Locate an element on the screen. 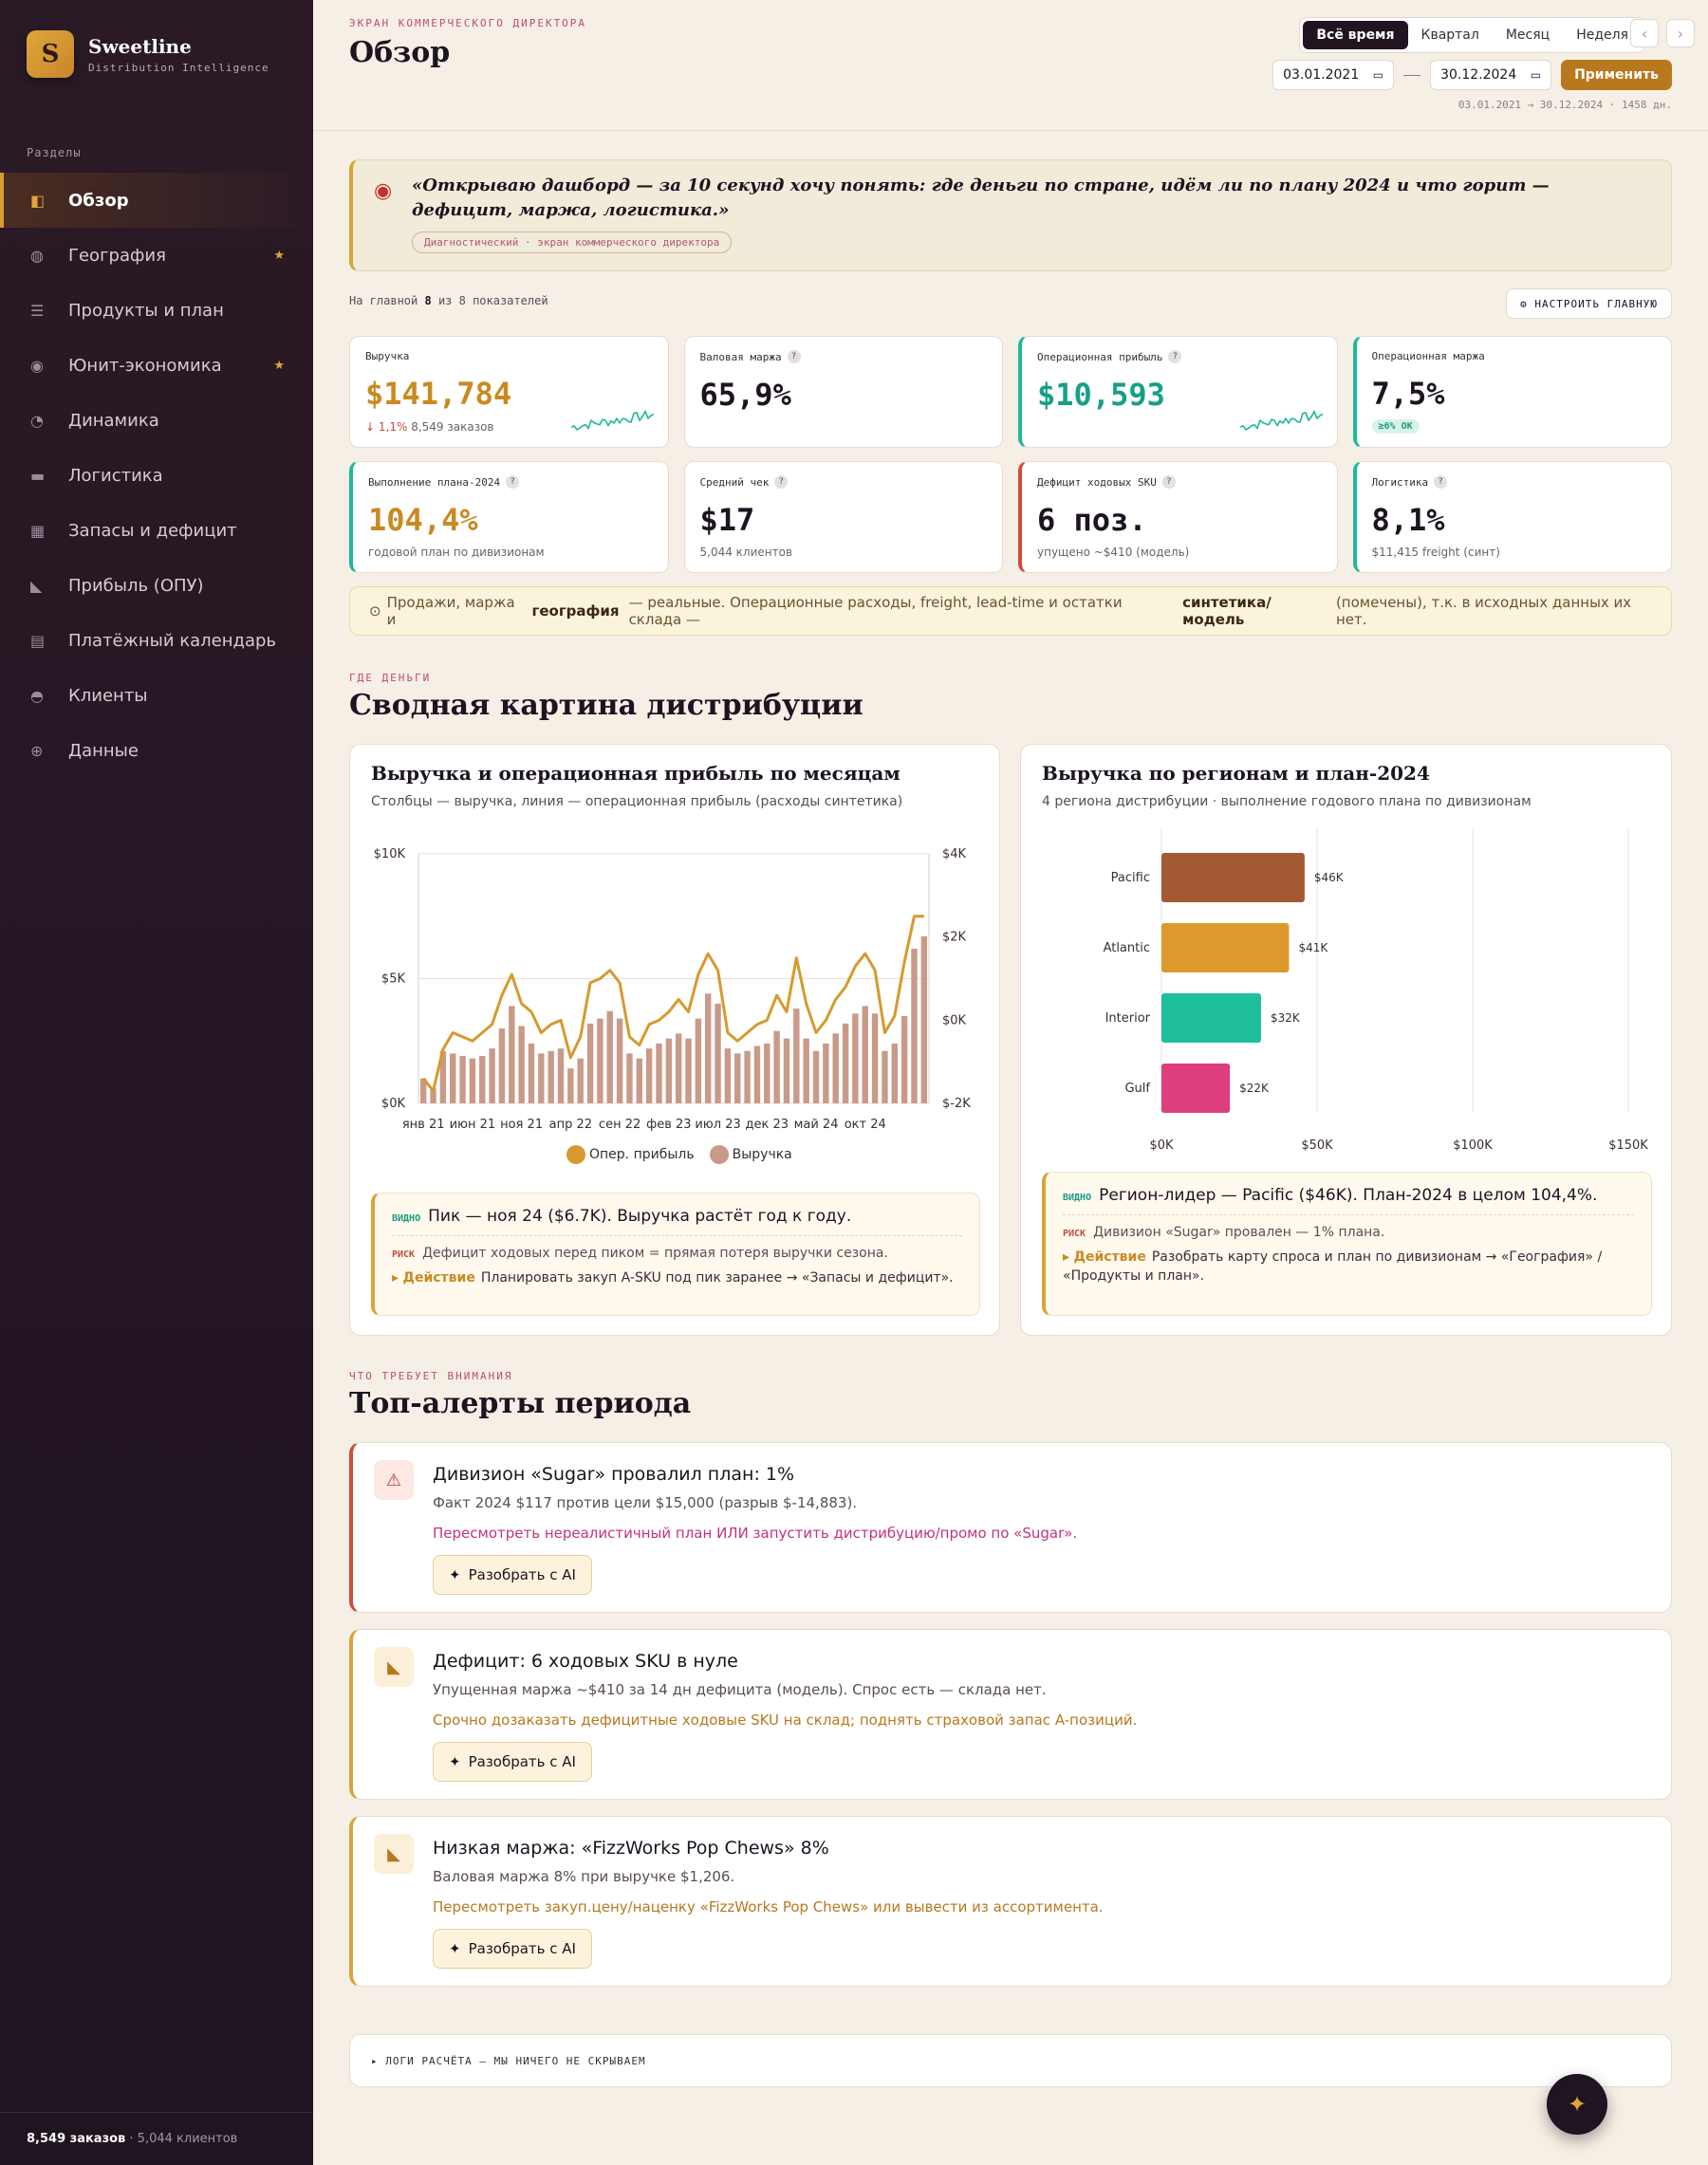 Image resolution: width=1708 pixels, height=2165 pixels. period-tabs: Всё время Квартал Месяц Неделя is located at coordinates (1472, 35).